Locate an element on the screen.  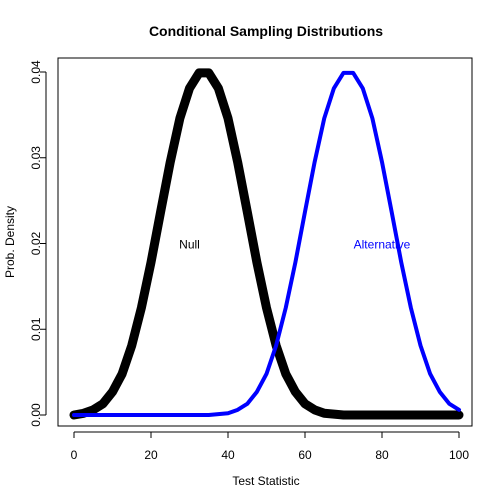
annotation-alternative: Alternative is located at coordinates (382, 245).